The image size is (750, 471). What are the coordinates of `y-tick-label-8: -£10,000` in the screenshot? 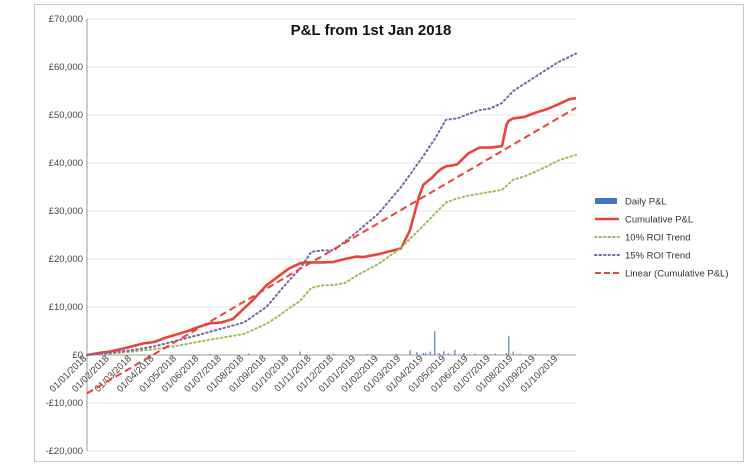 It's located at (64, 403).